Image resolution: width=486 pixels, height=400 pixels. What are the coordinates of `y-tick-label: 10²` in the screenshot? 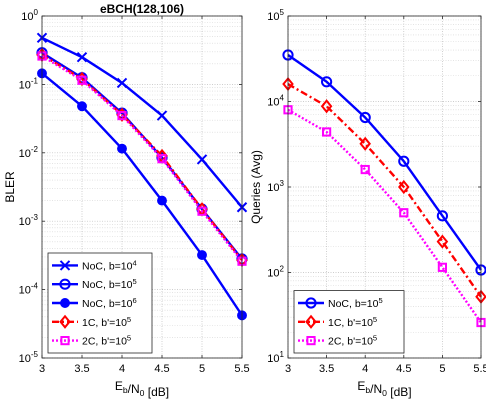 It's located at (275, 272).